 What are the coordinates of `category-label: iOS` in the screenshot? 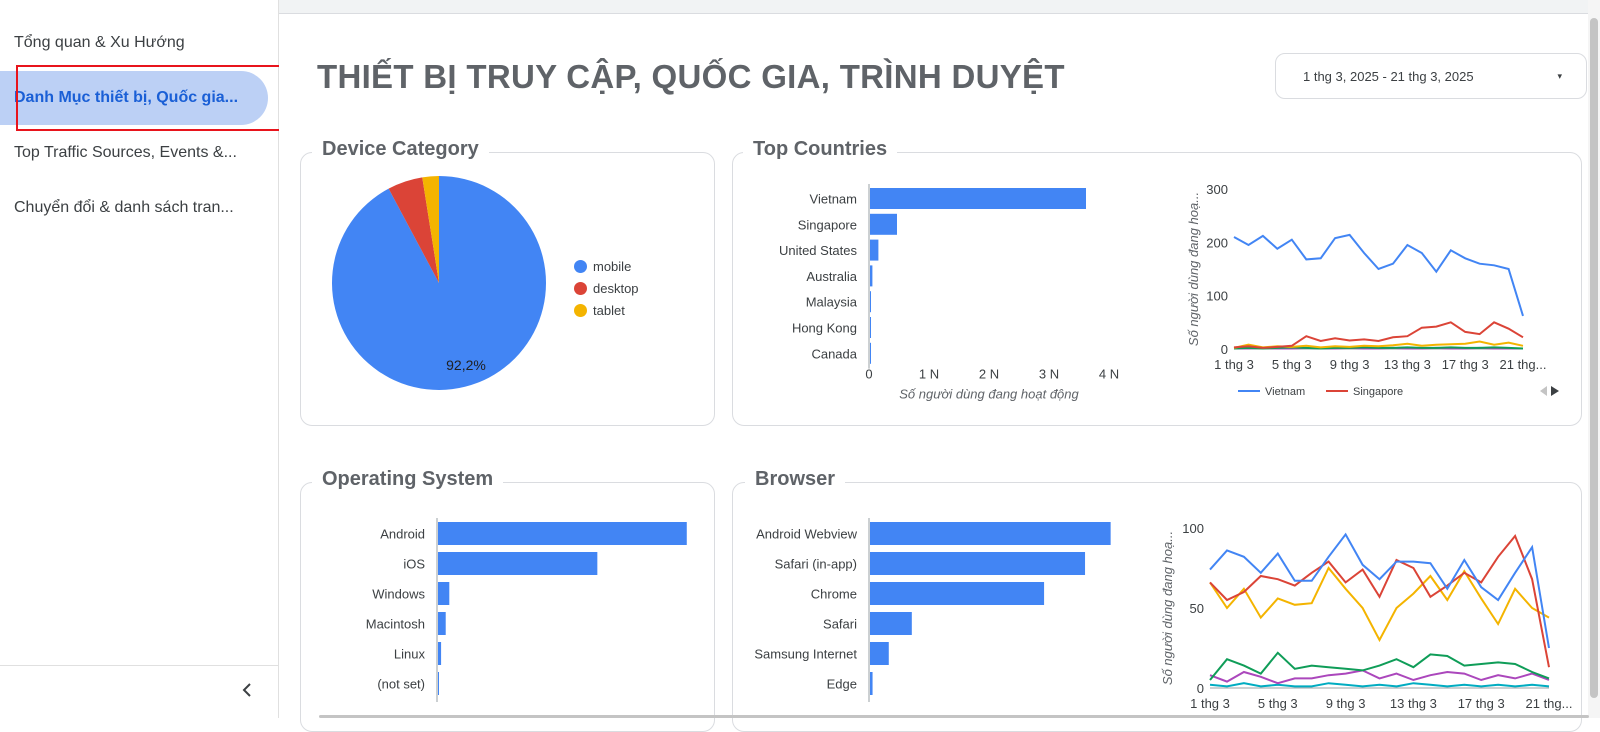 It's located at (414, 564).